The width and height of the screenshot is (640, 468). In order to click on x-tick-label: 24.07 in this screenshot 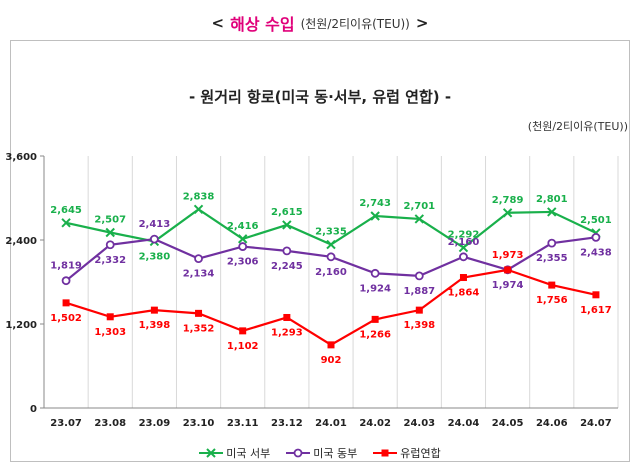, I will do `click(596, 423)`.